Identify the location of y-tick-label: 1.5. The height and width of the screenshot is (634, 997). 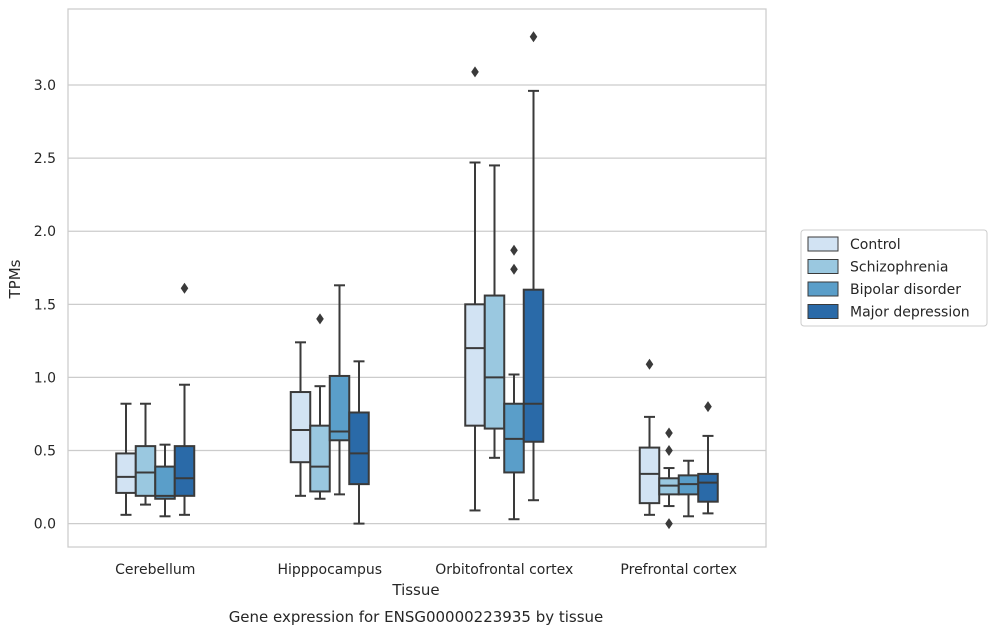
(45, 305).